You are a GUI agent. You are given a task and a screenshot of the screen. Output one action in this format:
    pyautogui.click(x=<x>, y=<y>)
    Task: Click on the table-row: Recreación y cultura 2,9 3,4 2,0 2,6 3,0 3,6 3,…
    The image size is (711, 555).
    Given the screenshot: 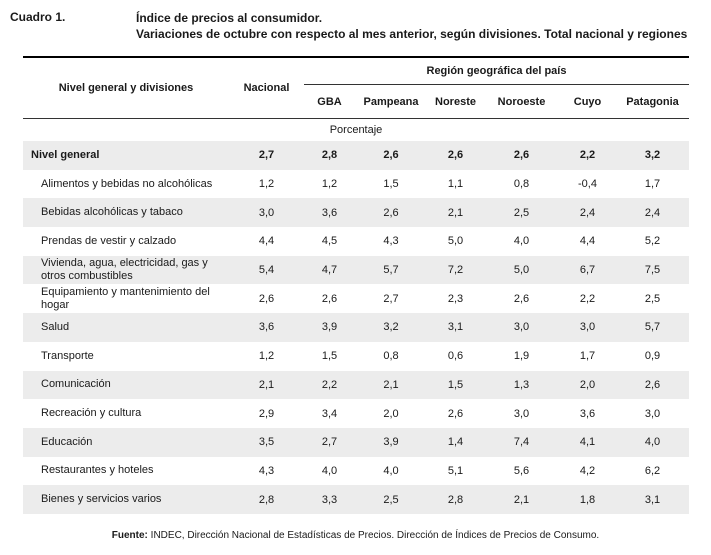 What is the action you would take?
    pyautogui.click(x=356, y=413)
    